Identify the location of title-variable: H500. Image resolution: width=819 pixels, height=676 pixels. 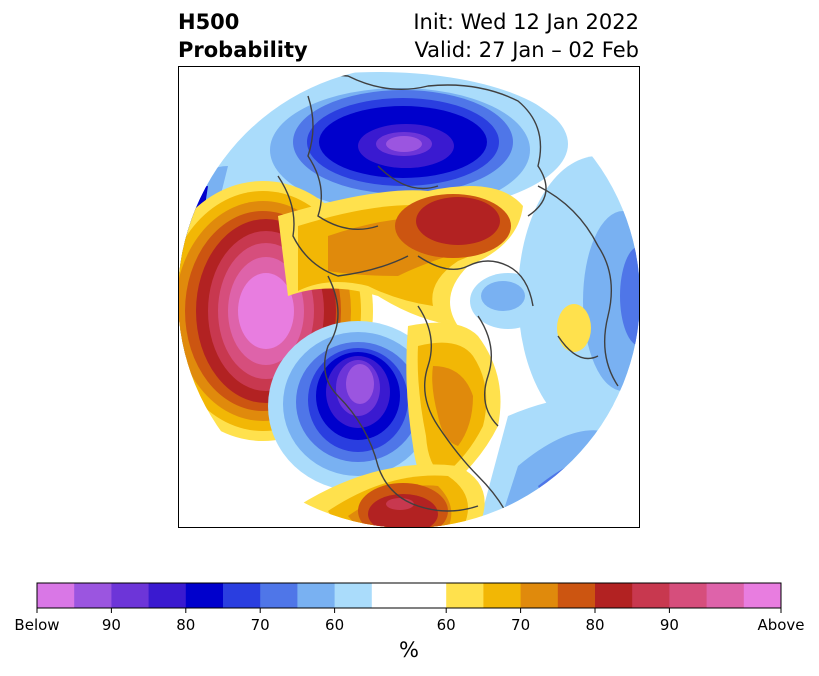
(209, 22).